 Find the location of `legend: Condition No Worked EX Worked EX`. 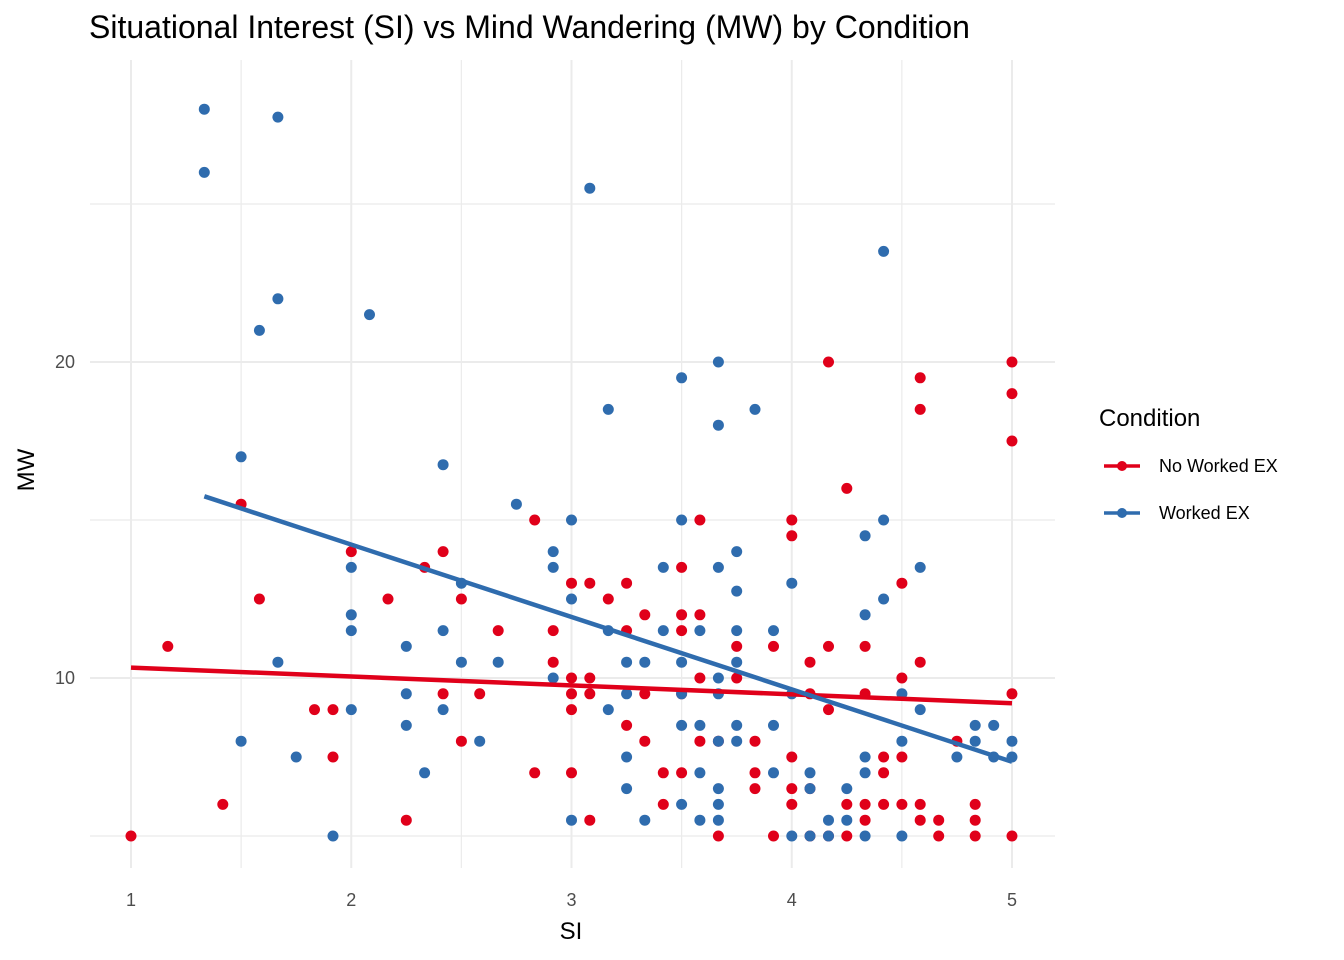

legend: Condition No Worked EX Worked EX is located at coordinates (1188, 464).